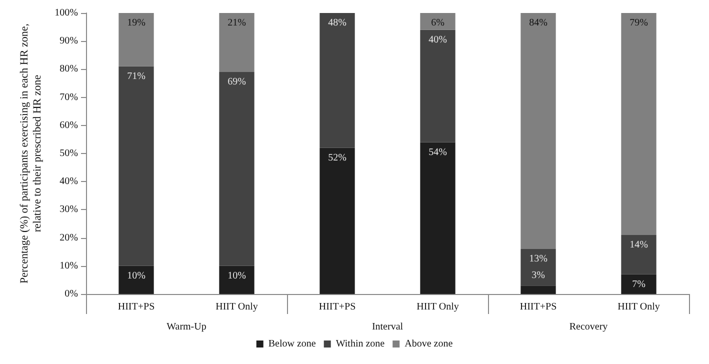 This screenshot has height=364, width=709. Describe the element at coordinates (69, 125) in the screenshot. I see `y-tick-label: 60%` at that location.